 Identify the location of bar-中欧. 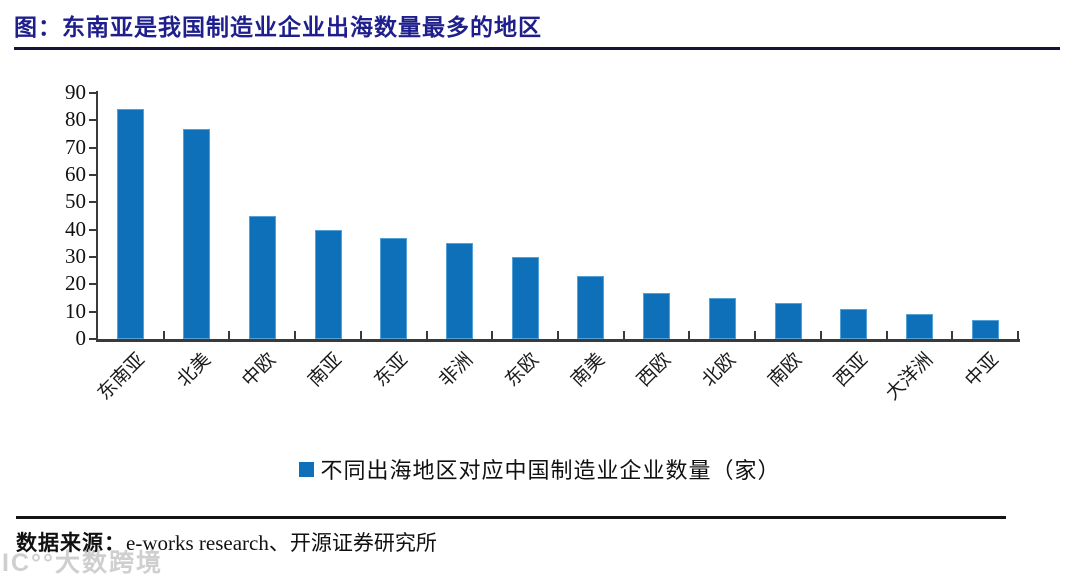
(262, 277).